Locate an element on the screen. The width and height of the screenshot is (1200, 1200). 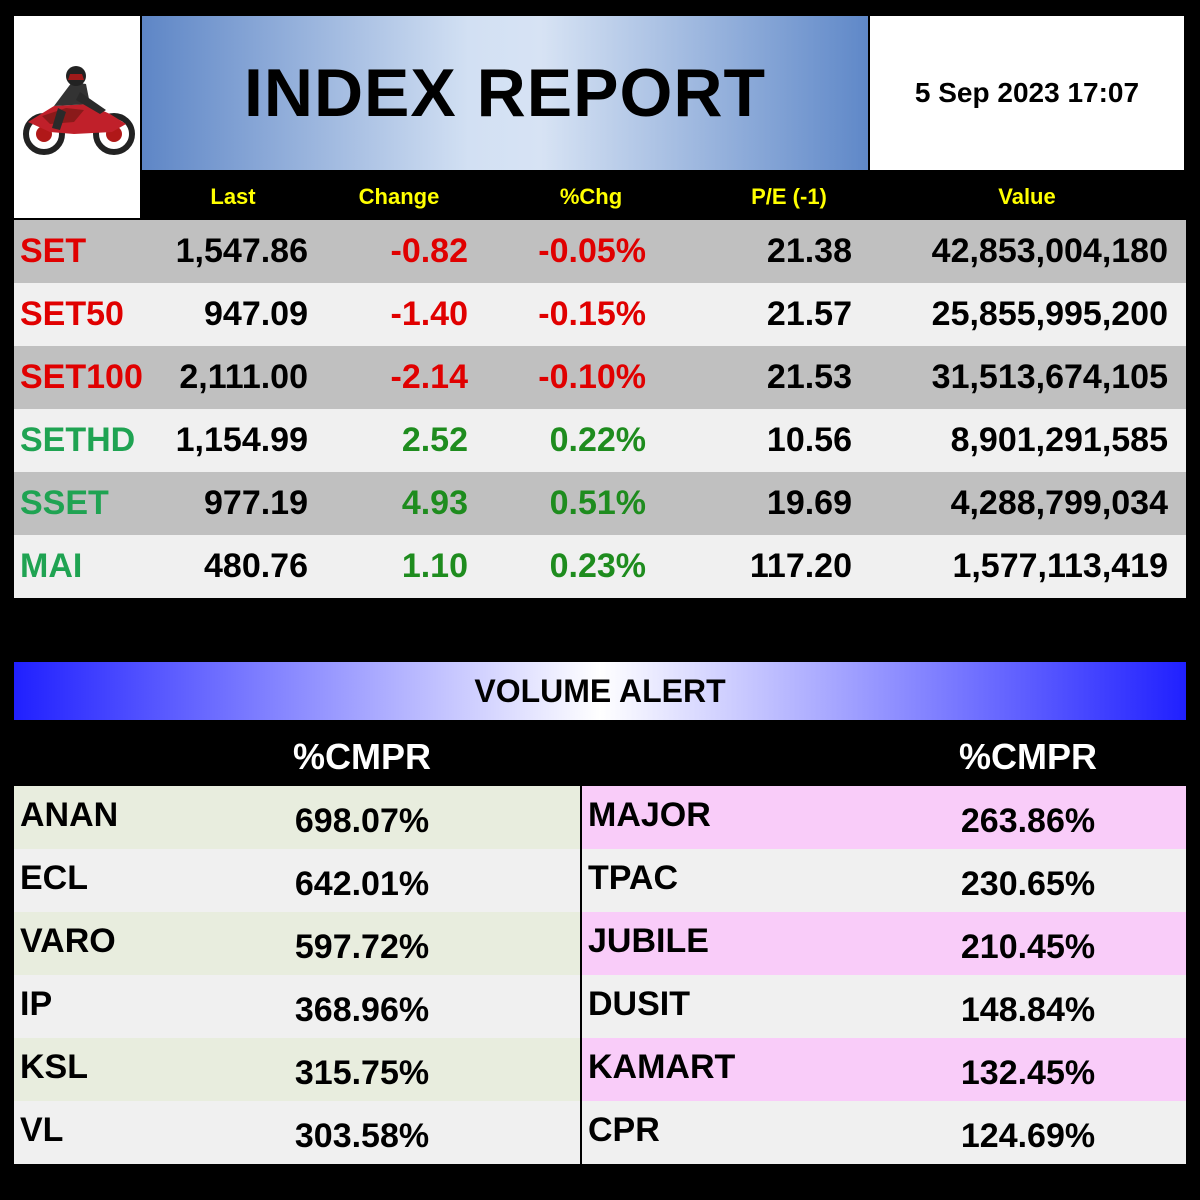
list-item: JUBILE 210.45% is located at coordinates (884, 943).